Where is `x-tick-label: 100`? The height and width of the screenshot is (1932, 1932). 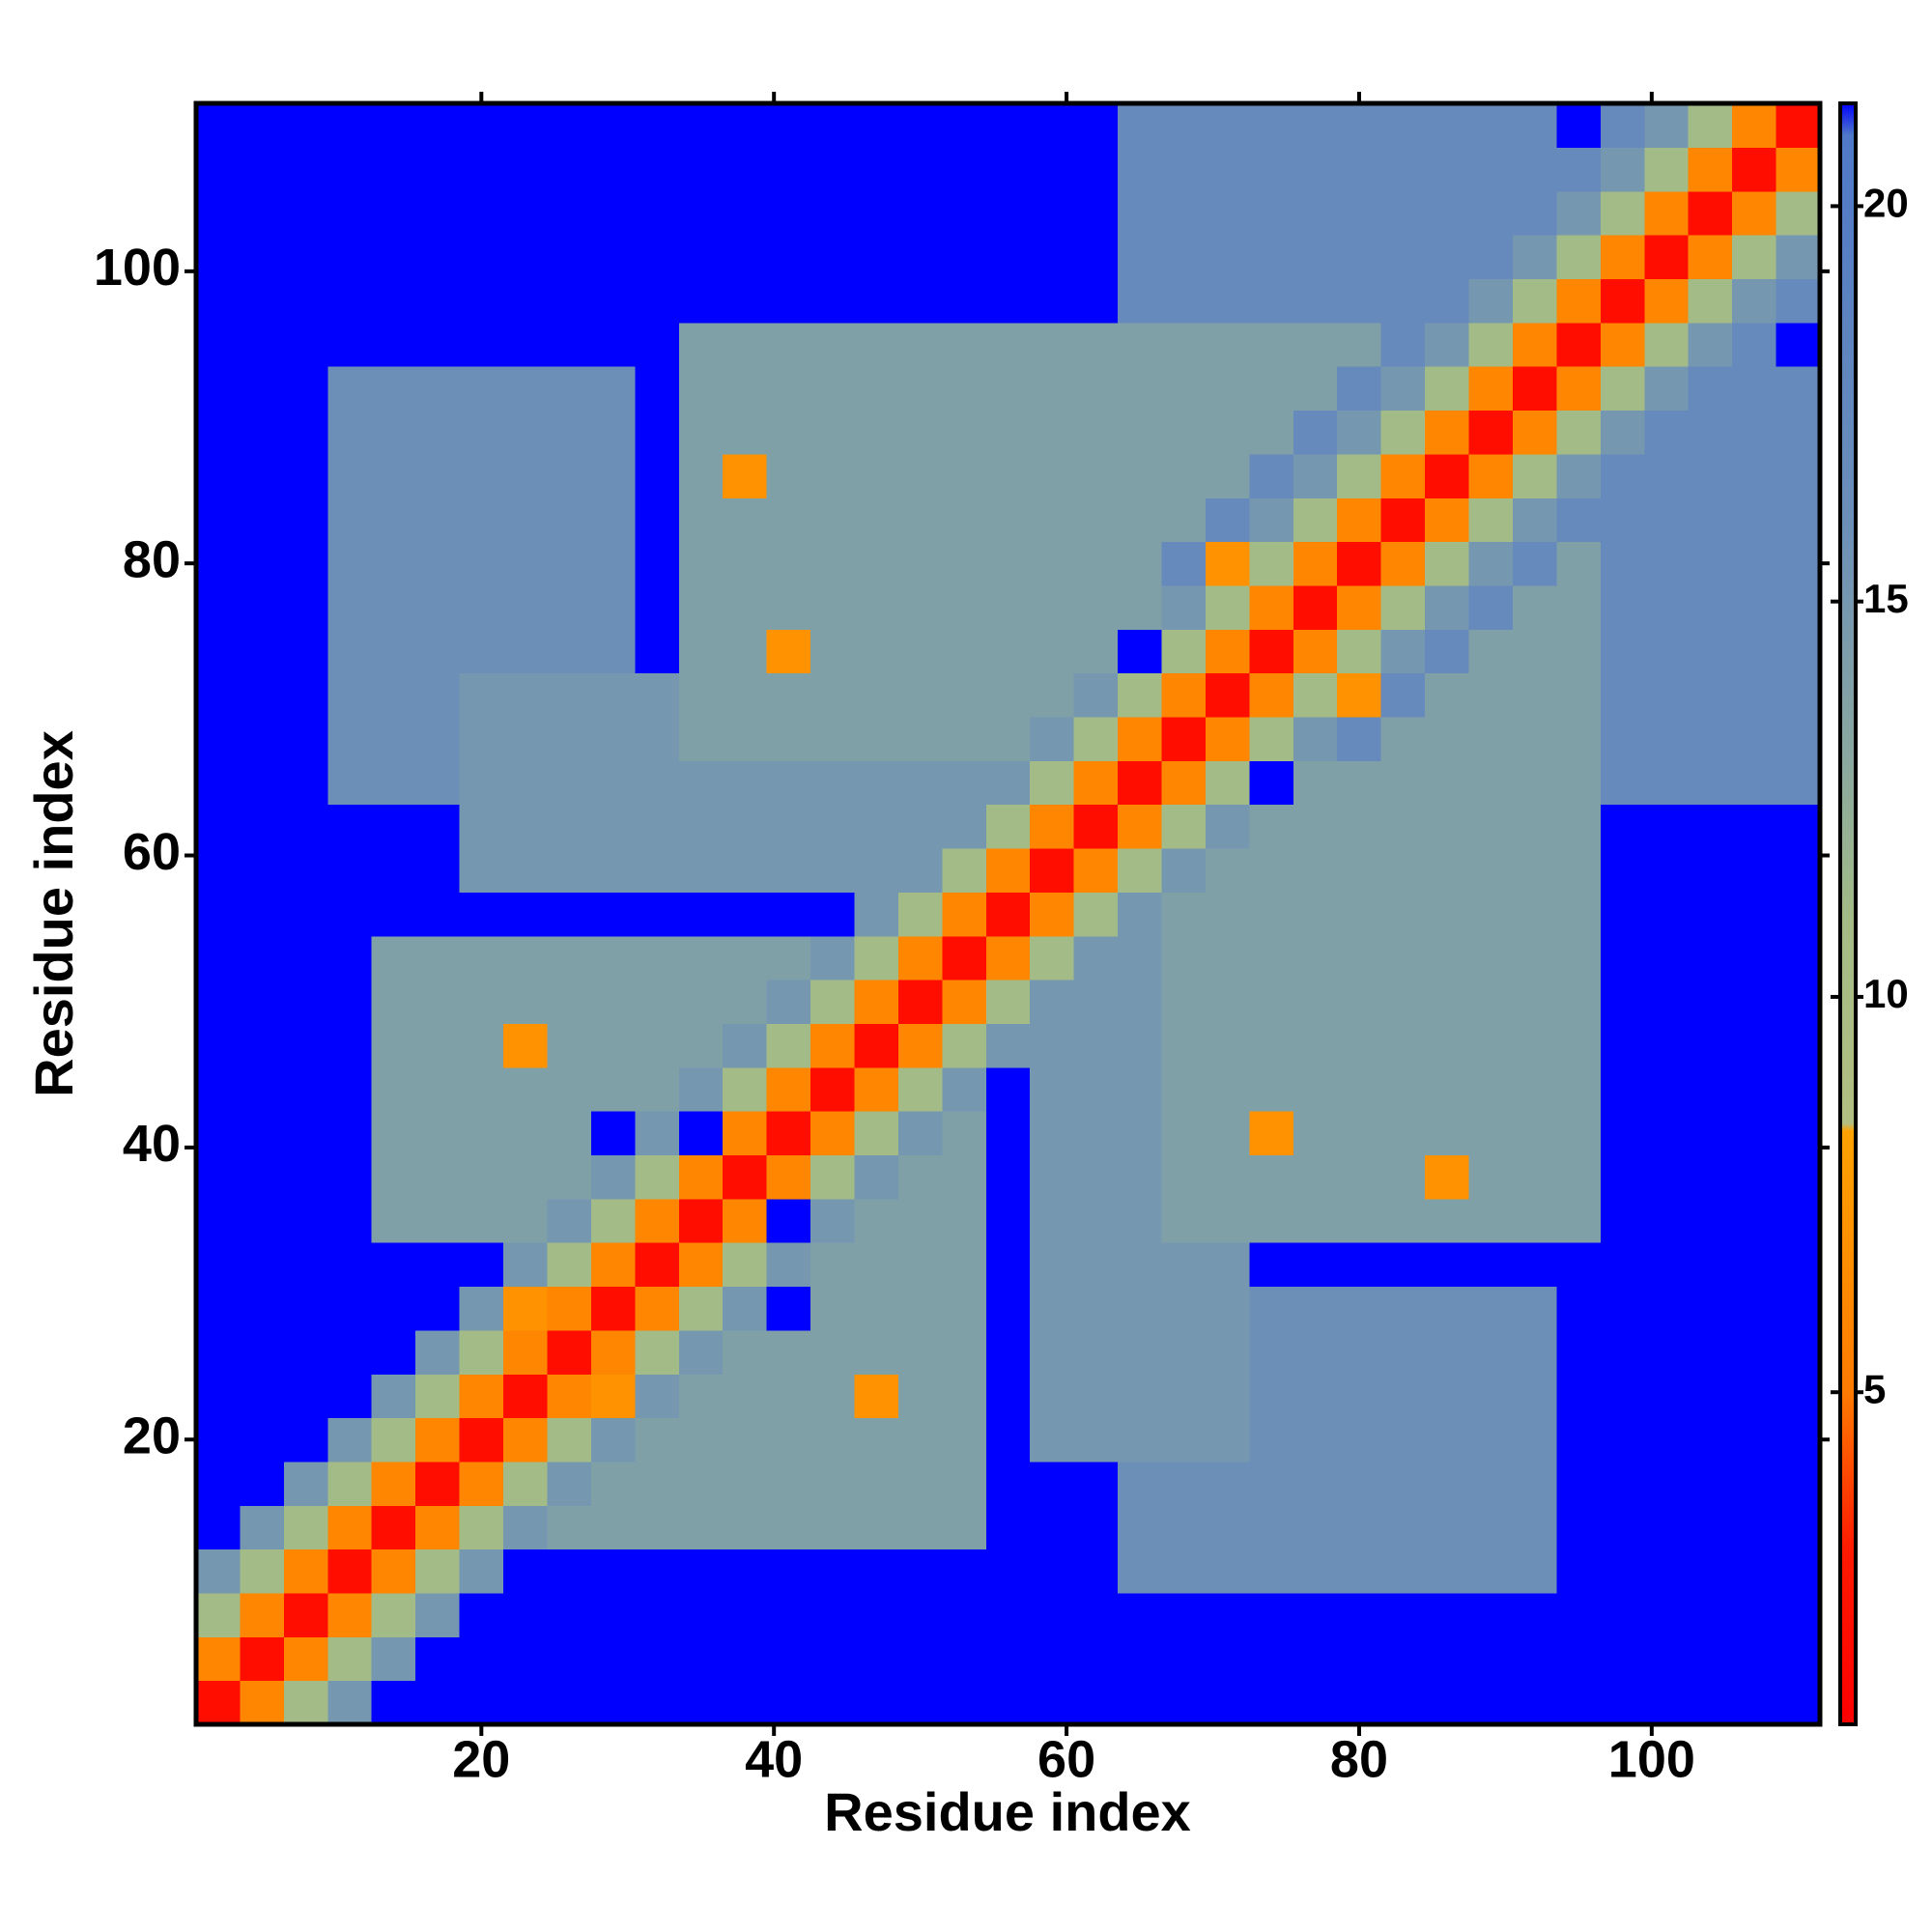 x-tick-label: 100 is located at coordinates (1651, 1759).